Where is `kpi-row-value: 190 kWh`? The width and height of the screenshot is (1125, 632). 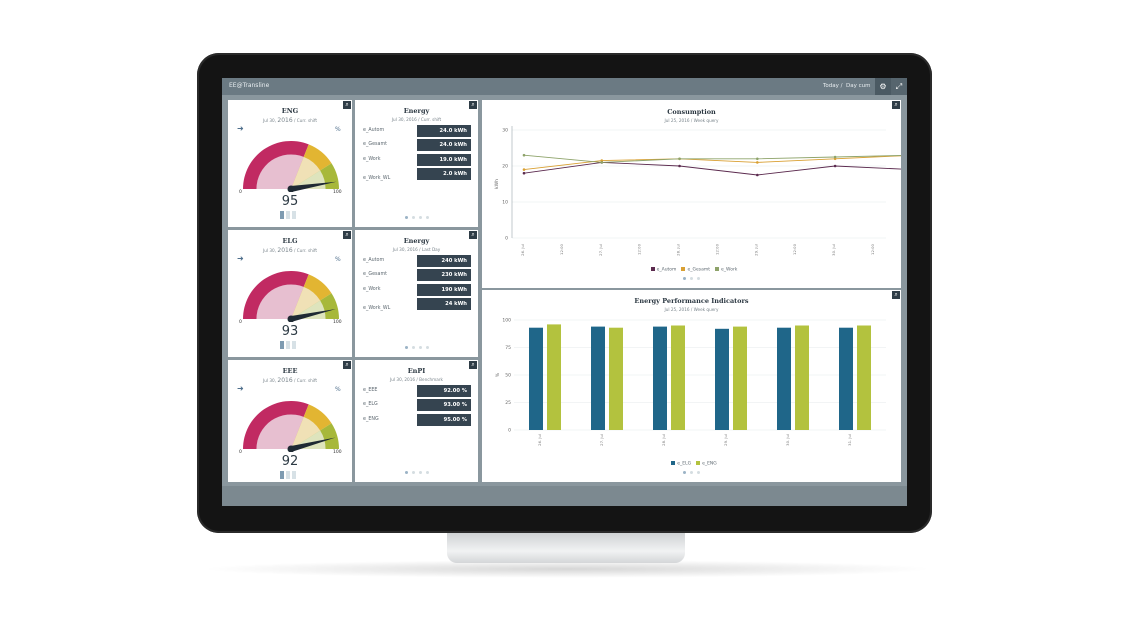 kpi-row-value: 190 kWh is located at coordinates (444, 289).